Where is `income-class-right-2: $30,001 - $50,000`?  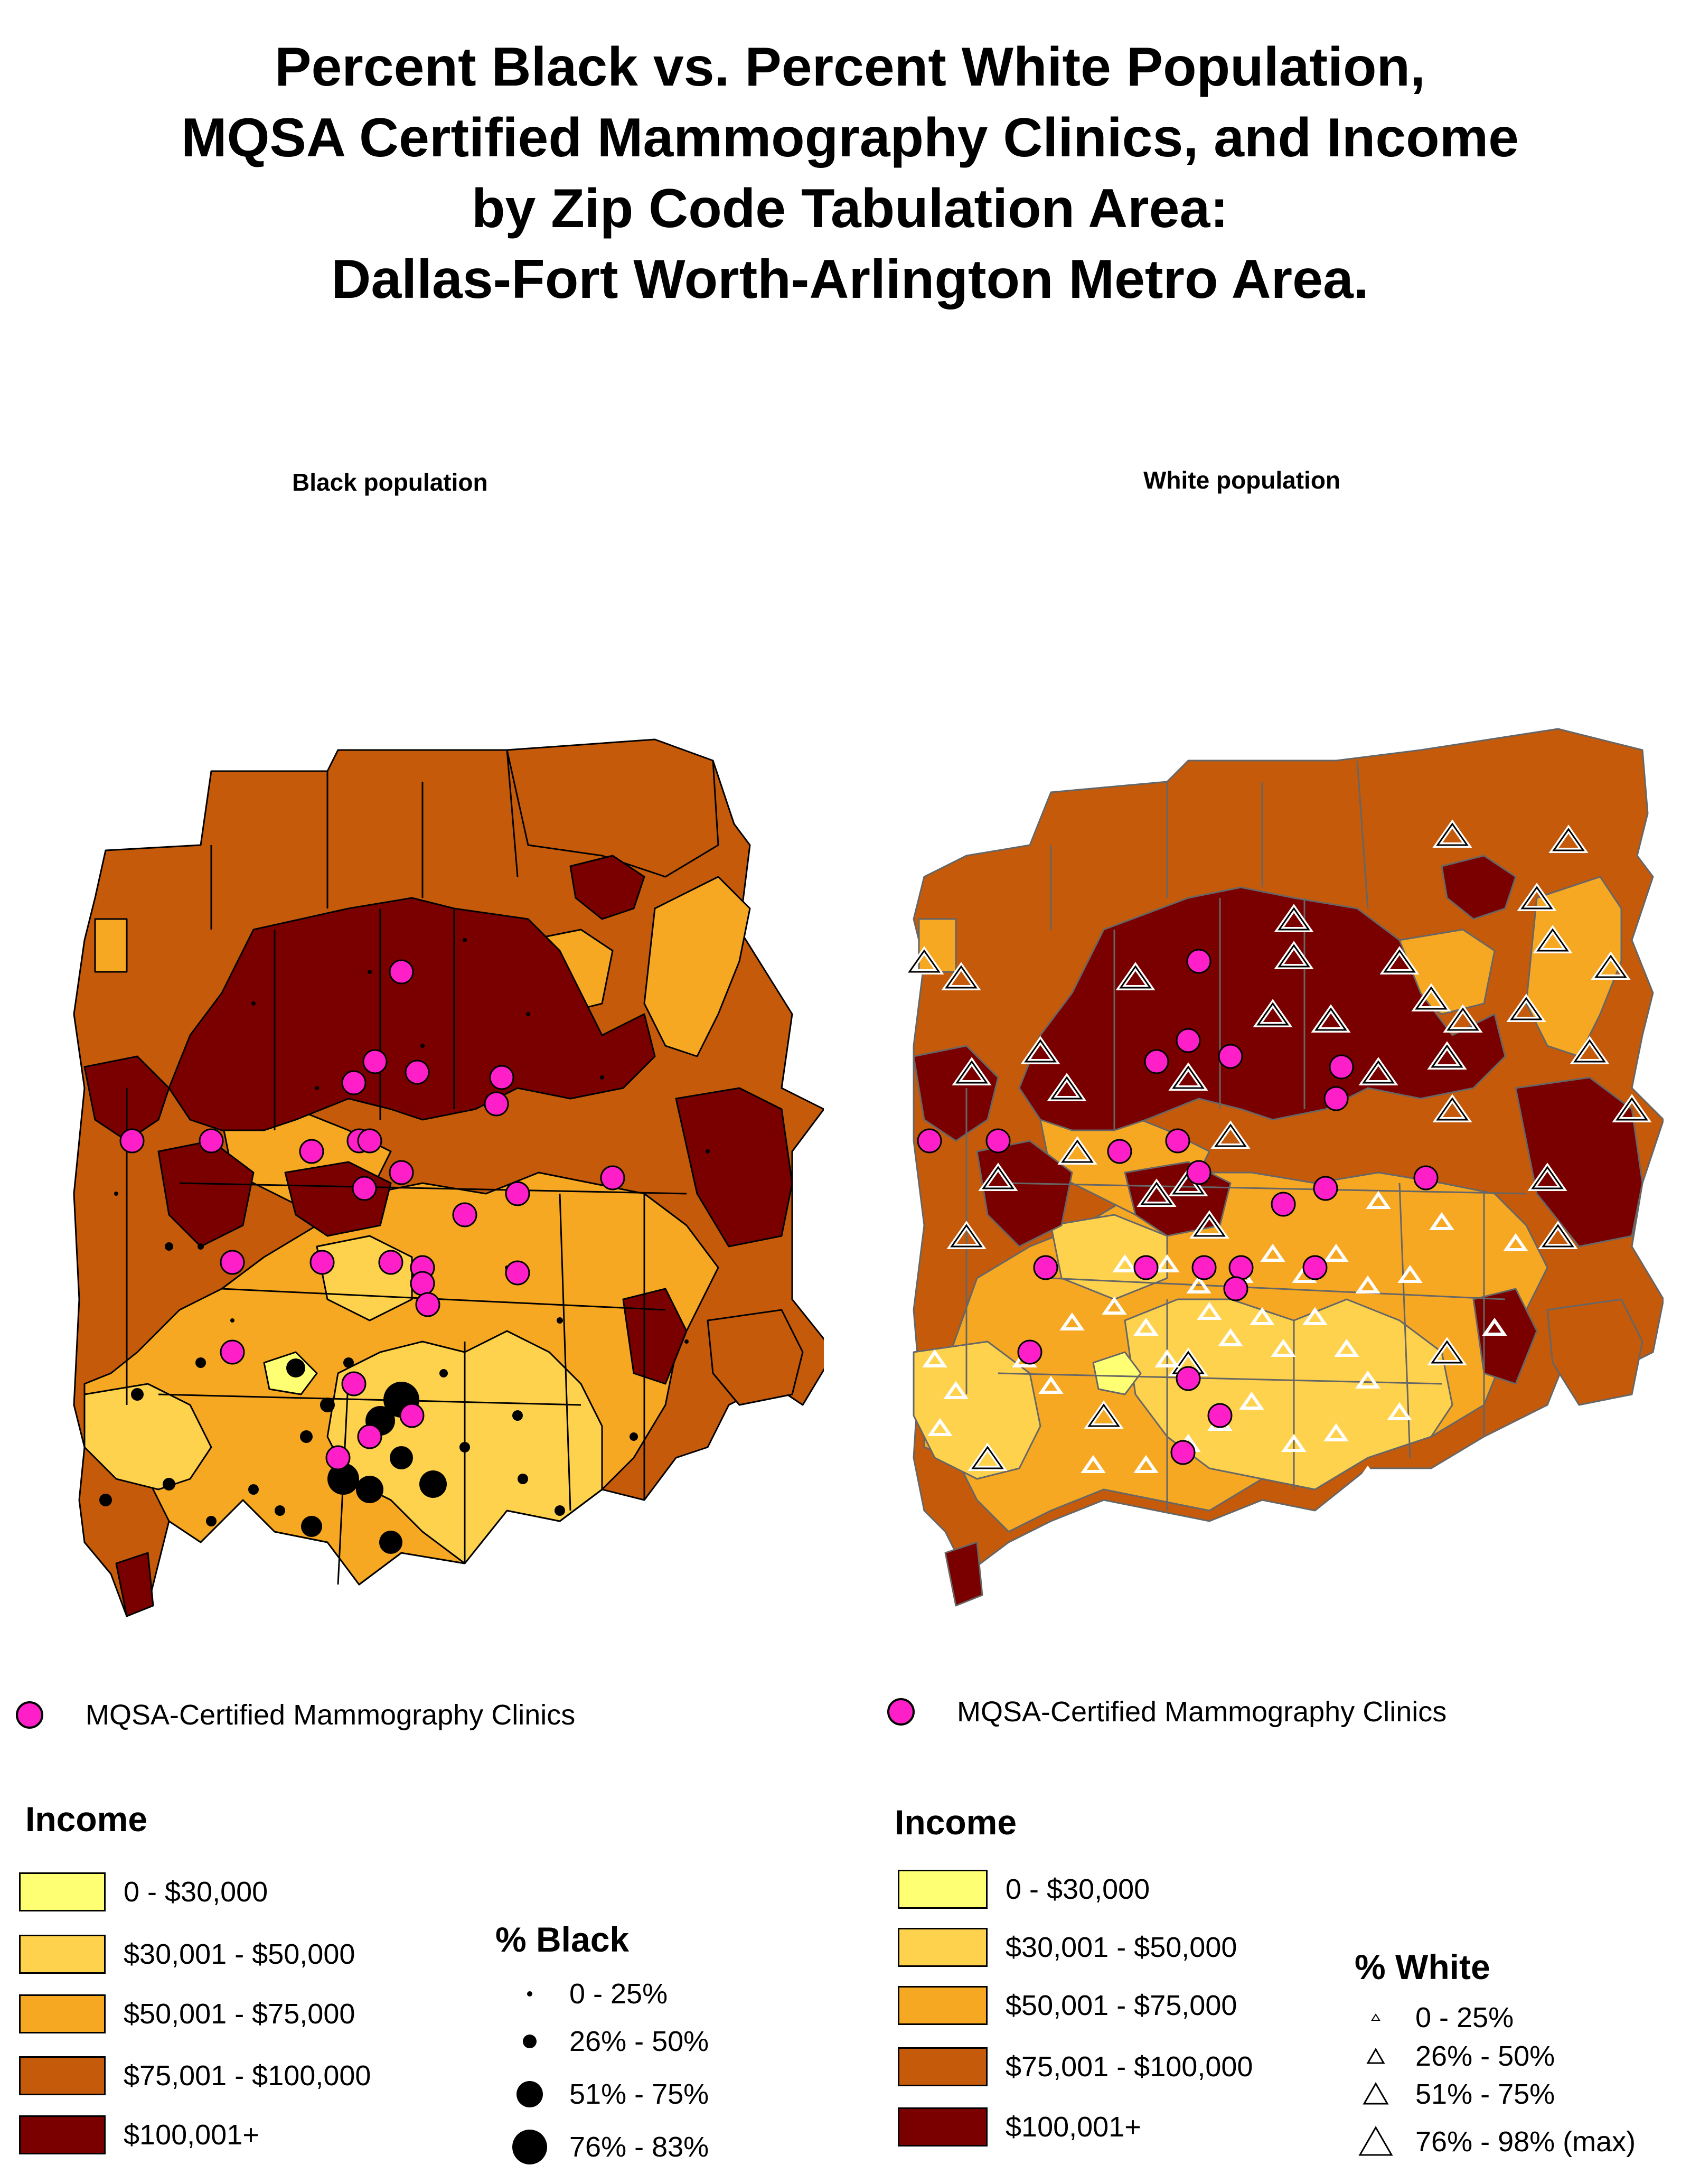 income-class-right-2: $30,001 - $50,000 is located at coordinates (1067, 1947).